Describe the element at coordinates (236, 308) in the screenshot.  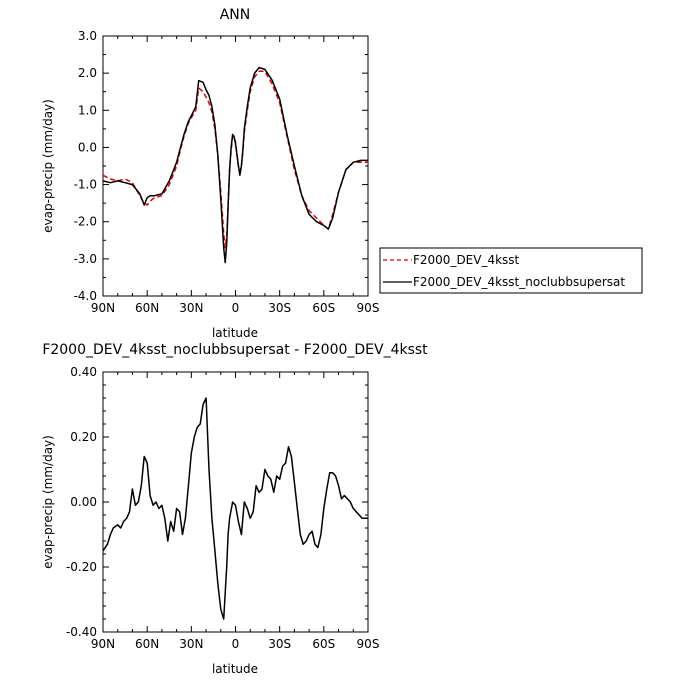
I see `top-x-tick-label: 0` at that location.